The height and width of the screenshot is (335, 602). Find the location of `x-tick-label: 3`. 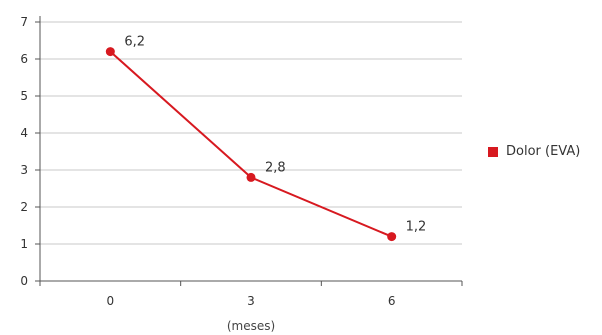

x-tick-label: 3 is located at coordinates (251, 301).